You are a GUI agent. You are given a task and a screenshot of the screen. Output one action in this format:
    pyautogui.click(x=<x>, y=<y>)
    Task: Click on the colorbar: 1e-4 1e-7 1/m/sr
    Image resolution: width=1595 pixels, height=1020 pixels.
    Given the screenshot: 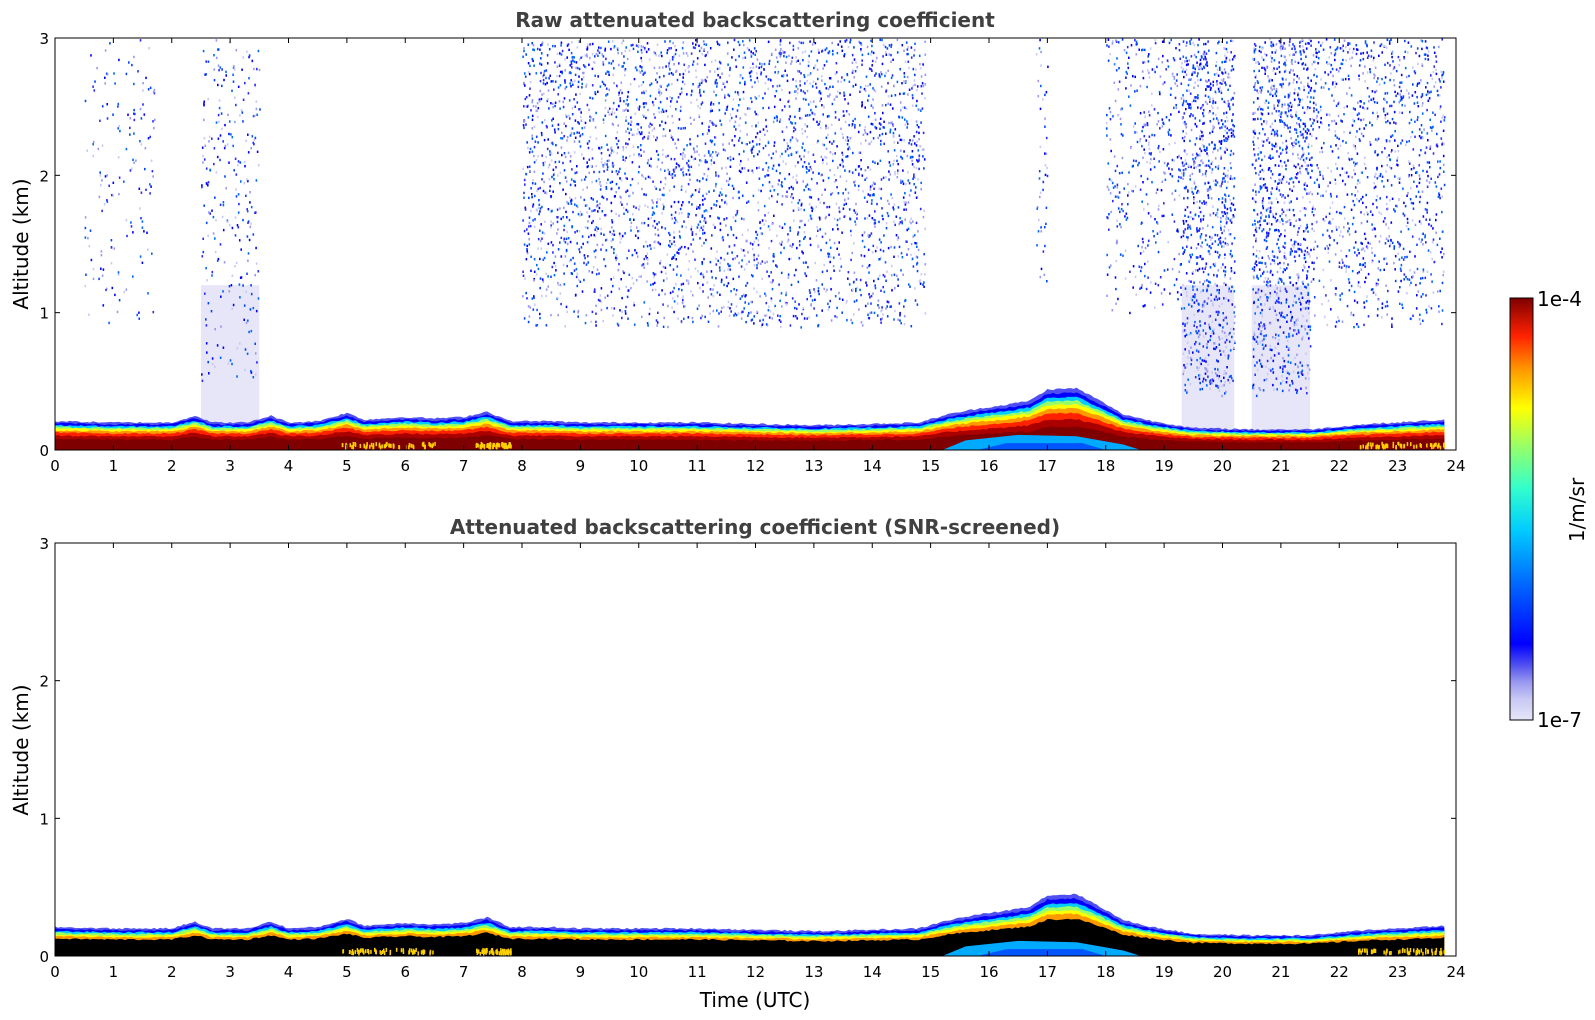 What is the action you would take?
    pyautogui.click(x=1549, y=509)
    